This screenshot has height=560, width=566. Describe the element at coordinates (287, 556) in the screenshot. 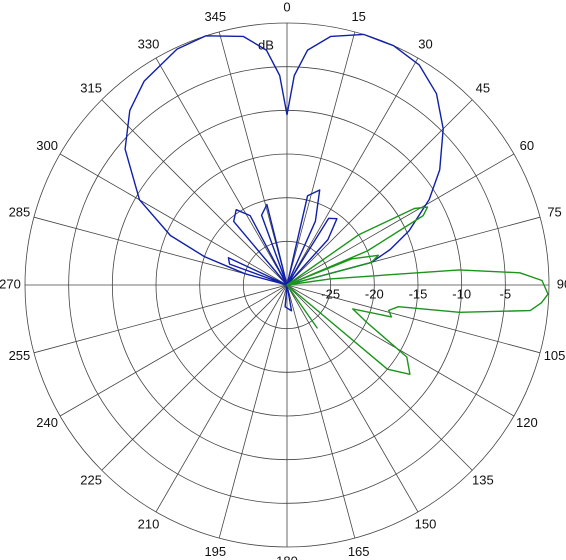

I see `theta-tick-label: 180` at that location.